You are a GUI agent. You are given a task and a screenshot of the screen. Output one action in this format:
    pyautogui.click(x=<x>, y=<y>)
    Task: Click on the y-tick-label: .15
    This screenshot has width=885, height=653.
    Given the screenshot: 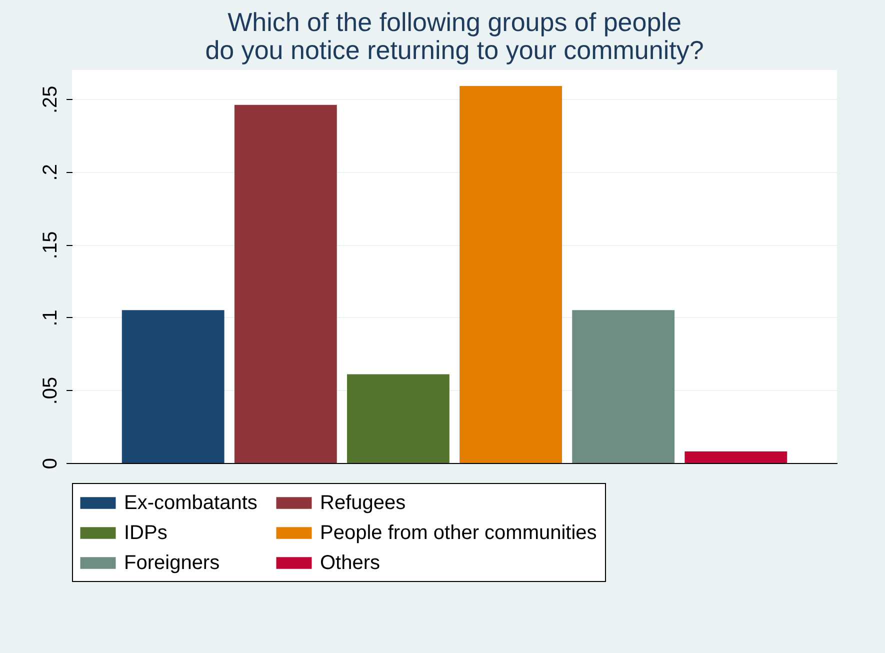 What is the action you would take?
    pyautogui.click(x=51, y=245)
    